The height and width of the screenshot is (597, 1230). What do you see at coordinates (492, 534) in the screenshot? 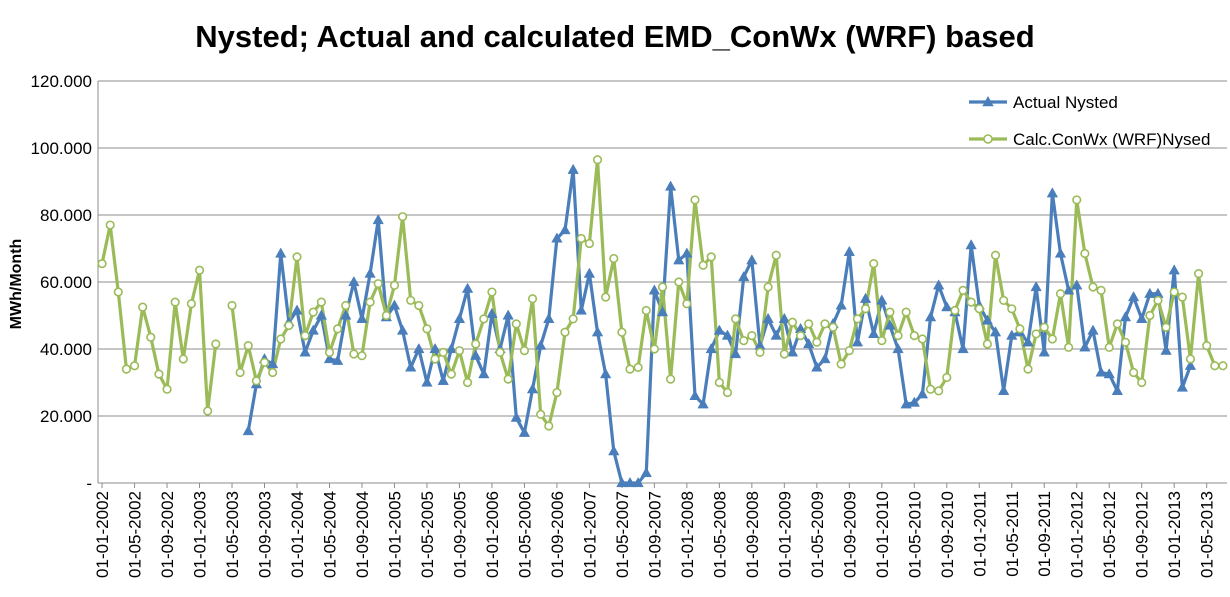
I see `x-tick-label: 01-01-2006` at bounding box center [492, 534].